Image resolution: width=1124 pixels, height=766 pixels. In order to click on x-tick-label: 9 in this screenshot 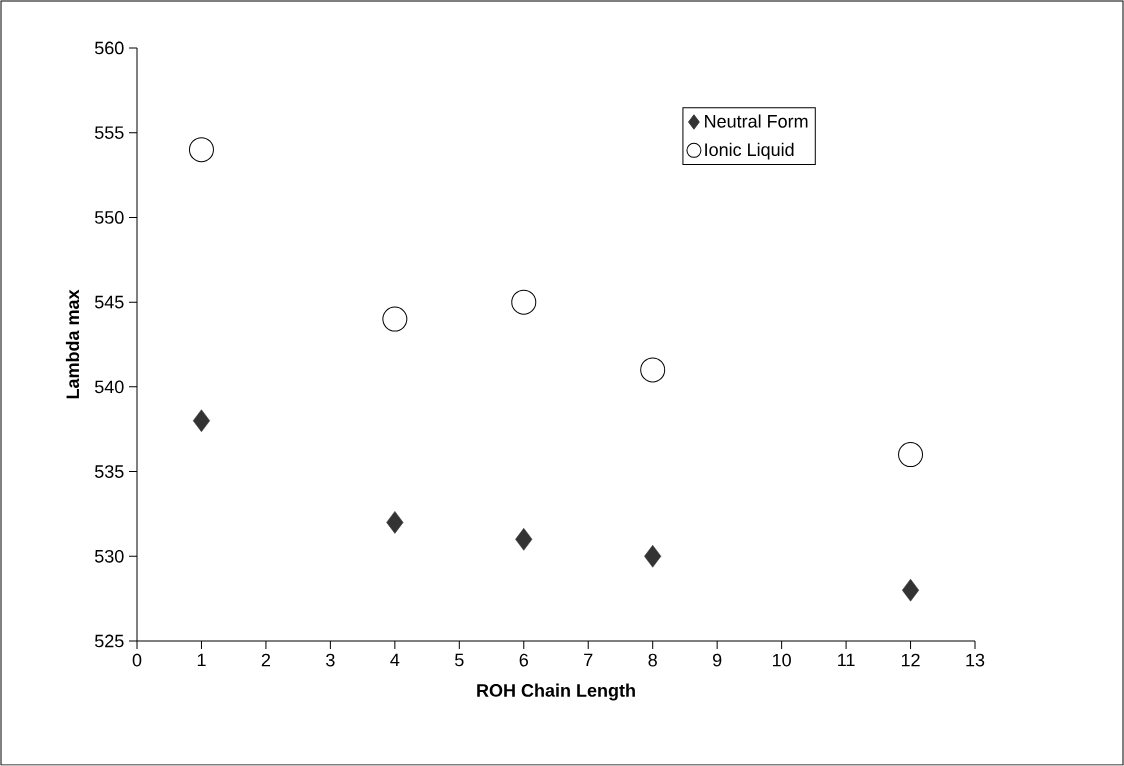, I will do `click(717, 660)`.